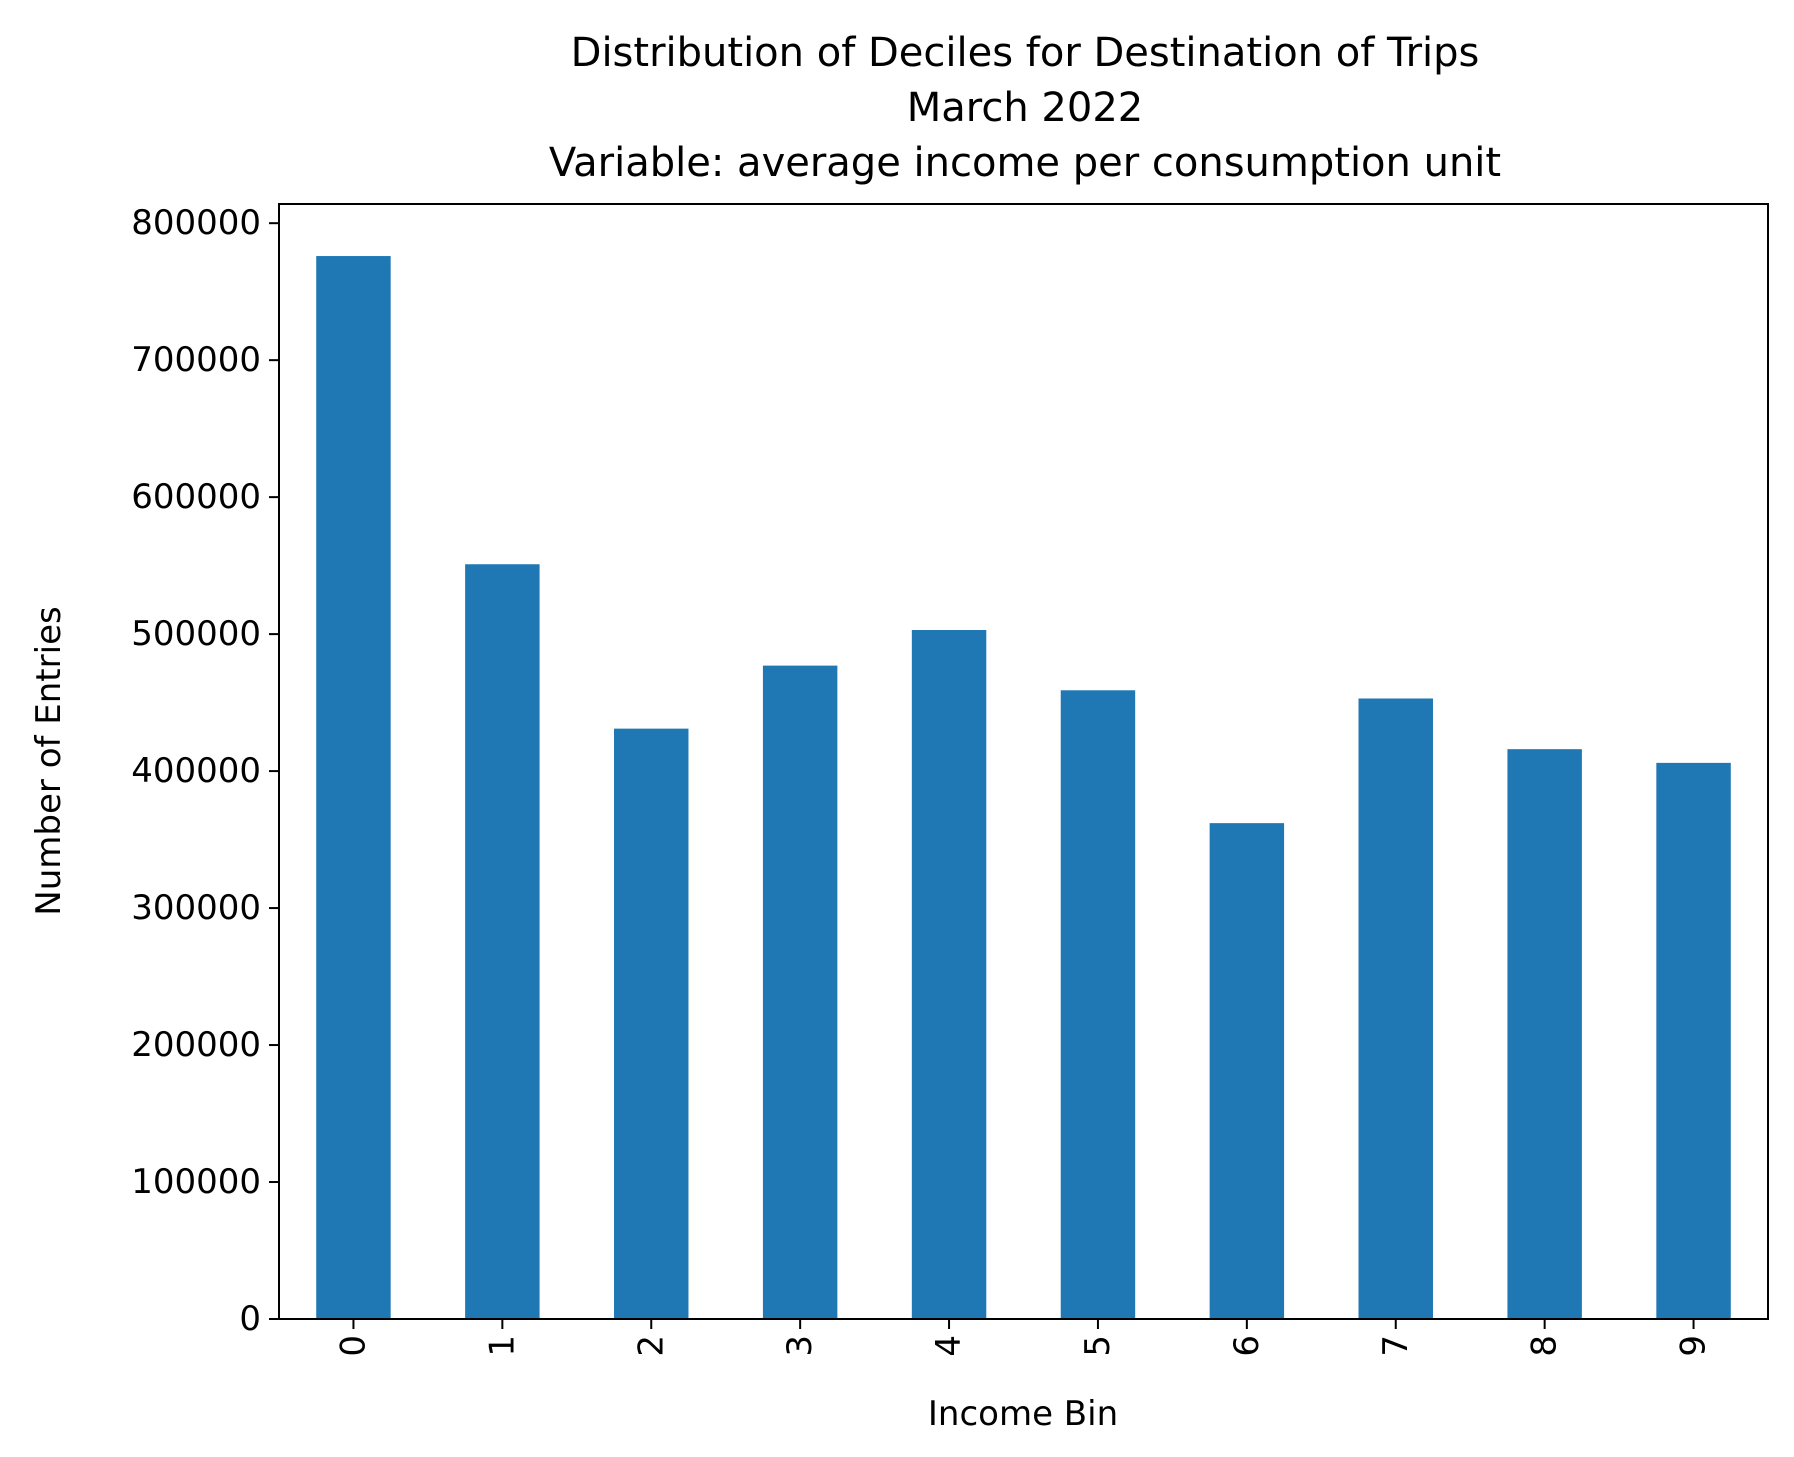 This screenshot has height=1457, width=1794. What do you see at coordinates (1023, 1338) in the screenshot?
I see `x-axis: 0 1 2 3 4 5 6 7 8 9` at bounding box center [1023, 1338].